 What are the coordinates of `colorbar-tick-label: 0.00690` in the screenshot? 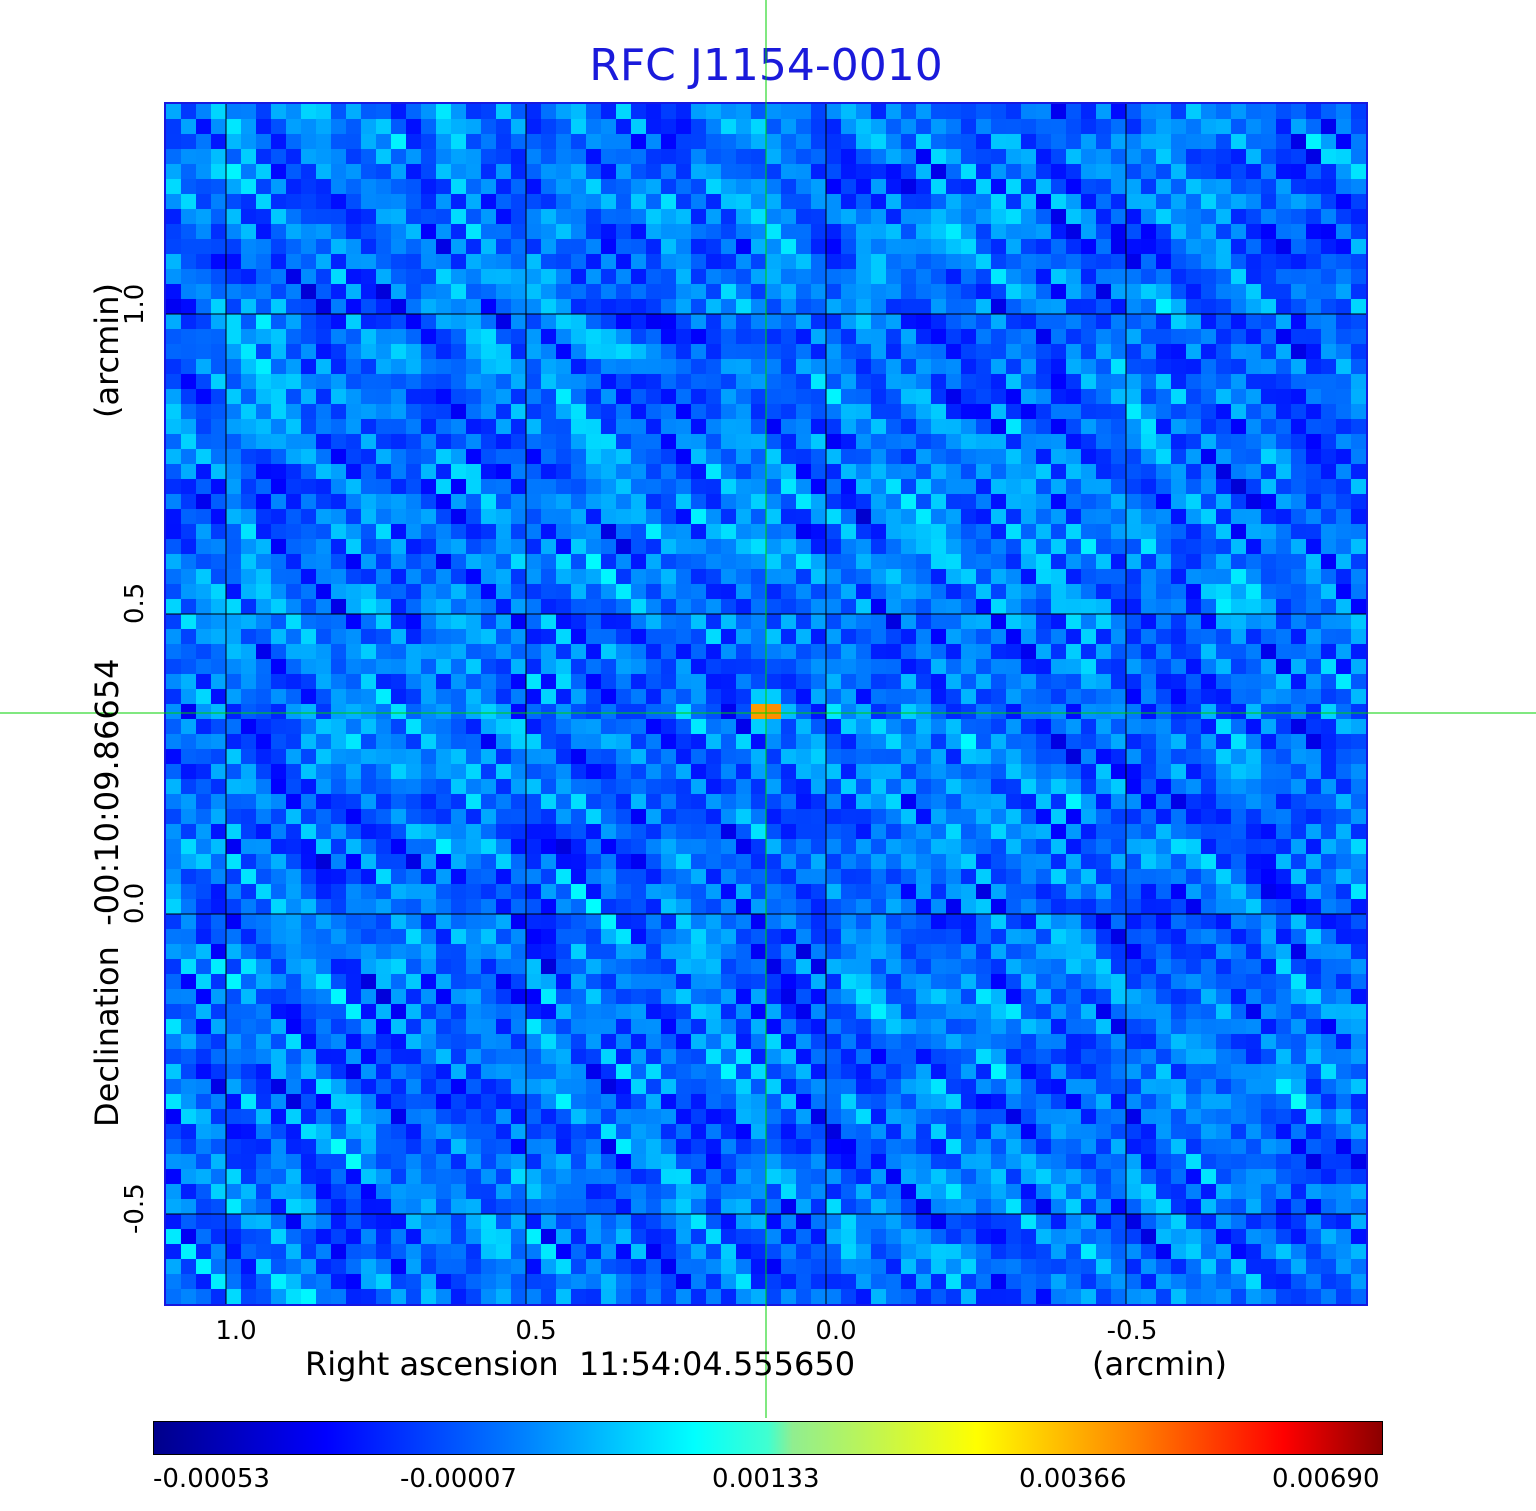 It's located at (1326, 1479).